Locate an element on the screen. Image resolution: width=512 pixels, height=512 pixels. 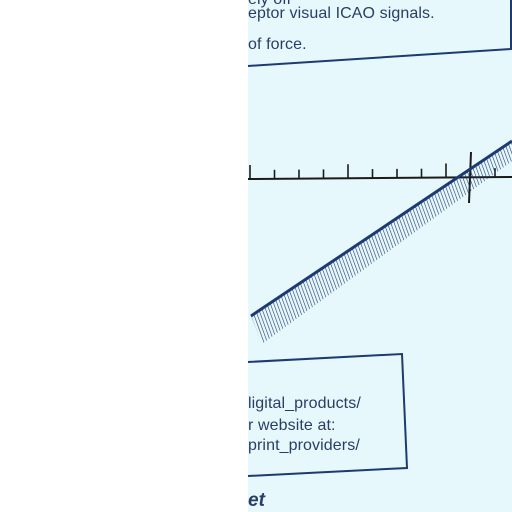
resources-text-line: r website at: is located at coordinates (292, 425).